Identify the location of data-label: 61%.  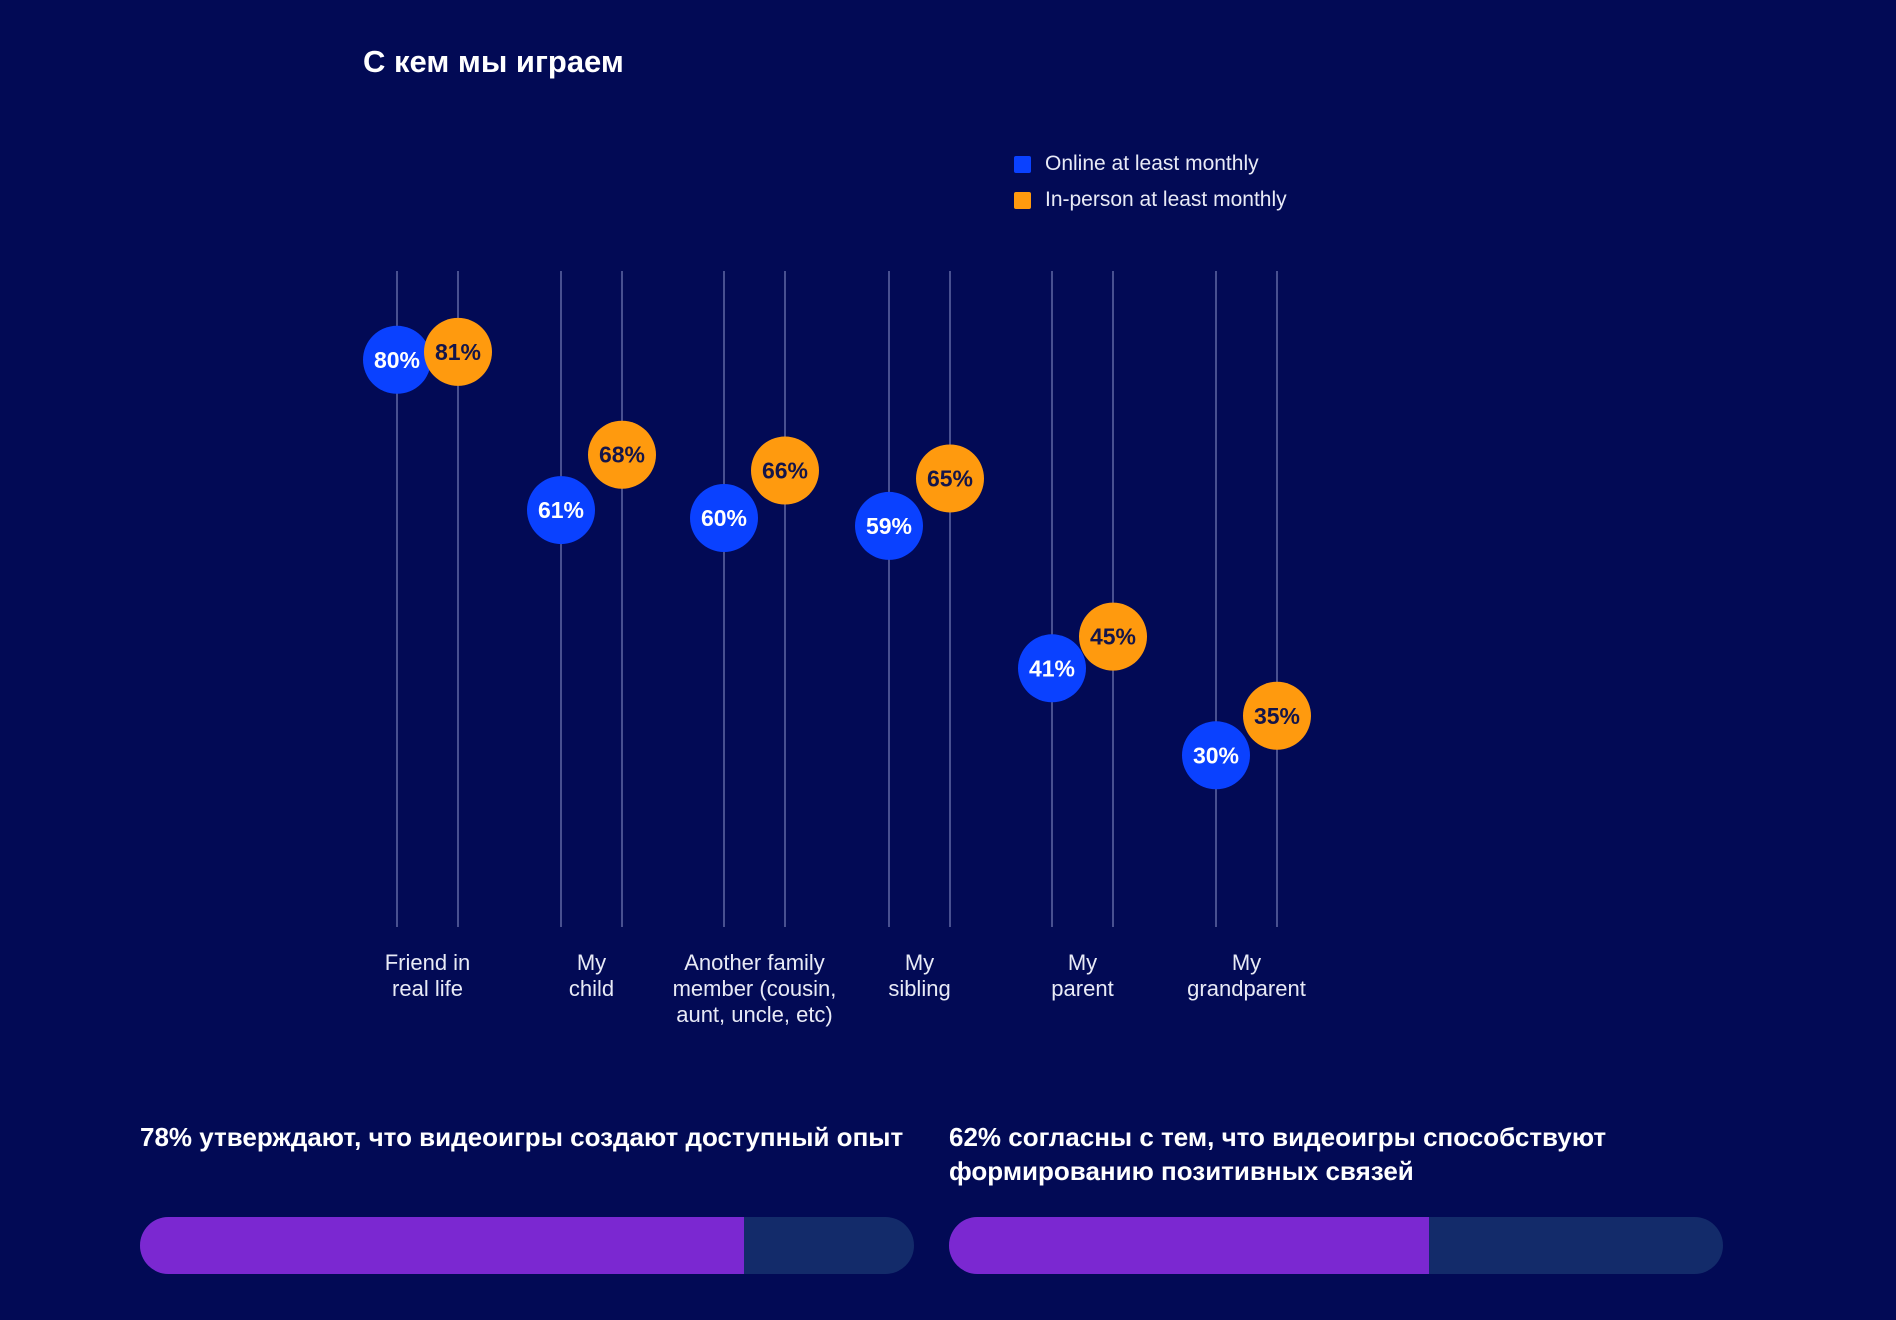
(561, 510).